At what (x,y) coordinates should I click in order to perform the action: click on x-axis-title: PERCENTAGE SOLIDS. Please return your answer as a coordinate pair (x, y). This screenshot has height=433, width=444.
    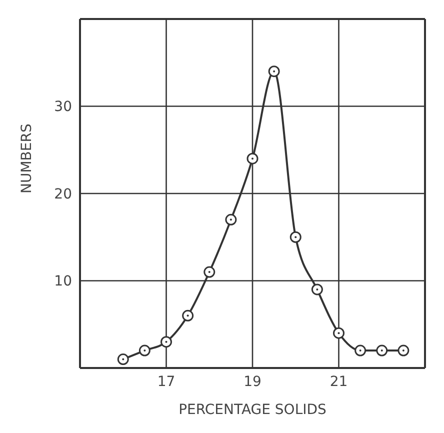
    Looking at the image, I should click on (252, 410).